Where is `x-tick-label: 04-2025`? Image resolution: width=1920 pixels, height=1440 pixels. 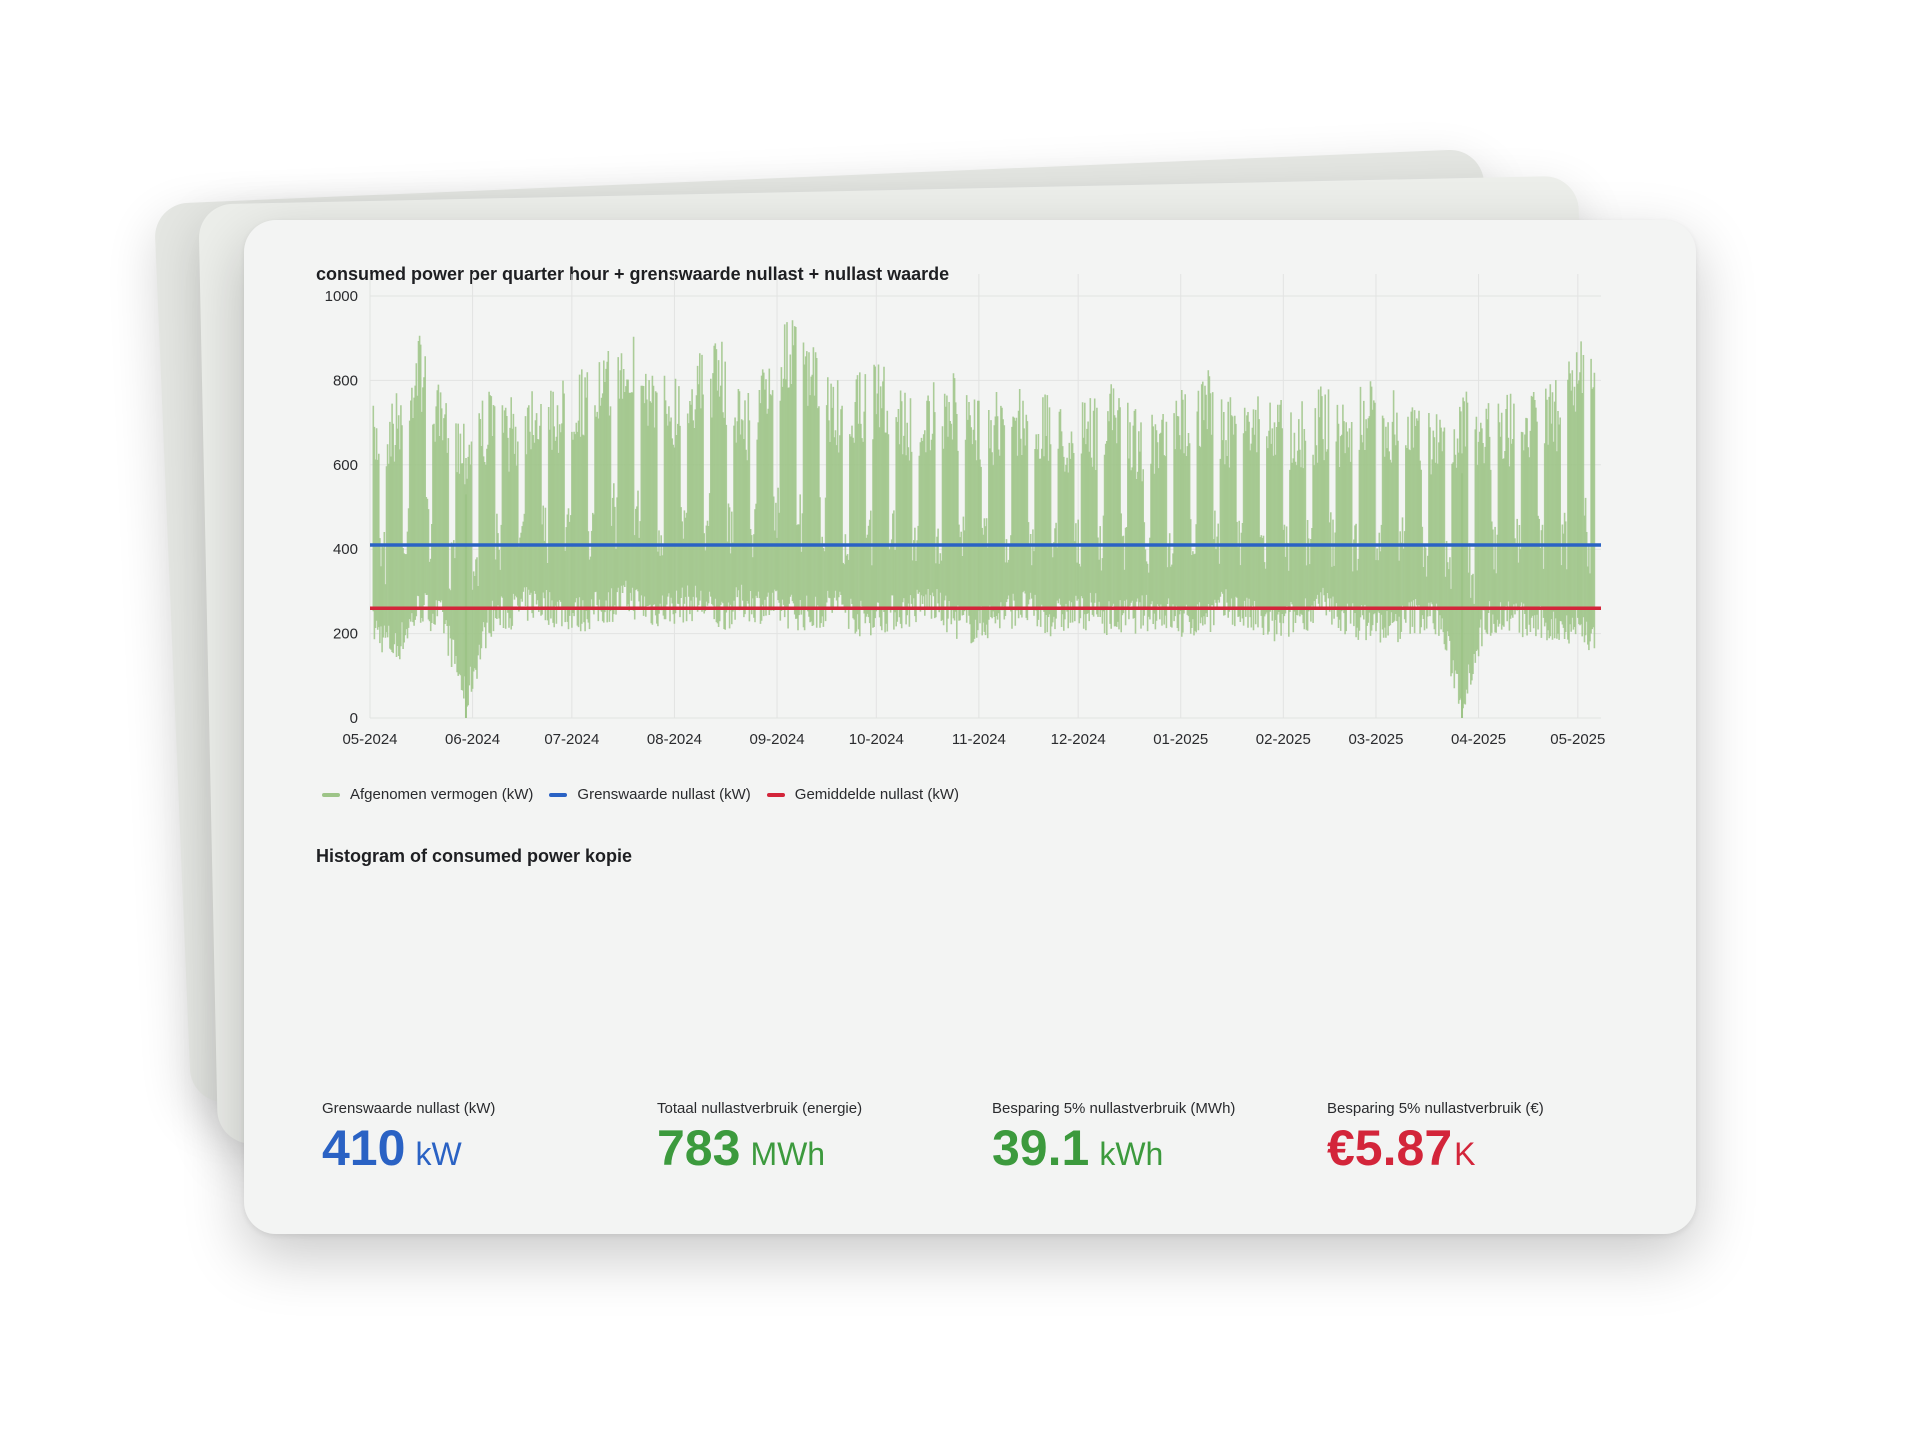 x-tick-label: 04-2025 is located at coordinates (1478, 739).